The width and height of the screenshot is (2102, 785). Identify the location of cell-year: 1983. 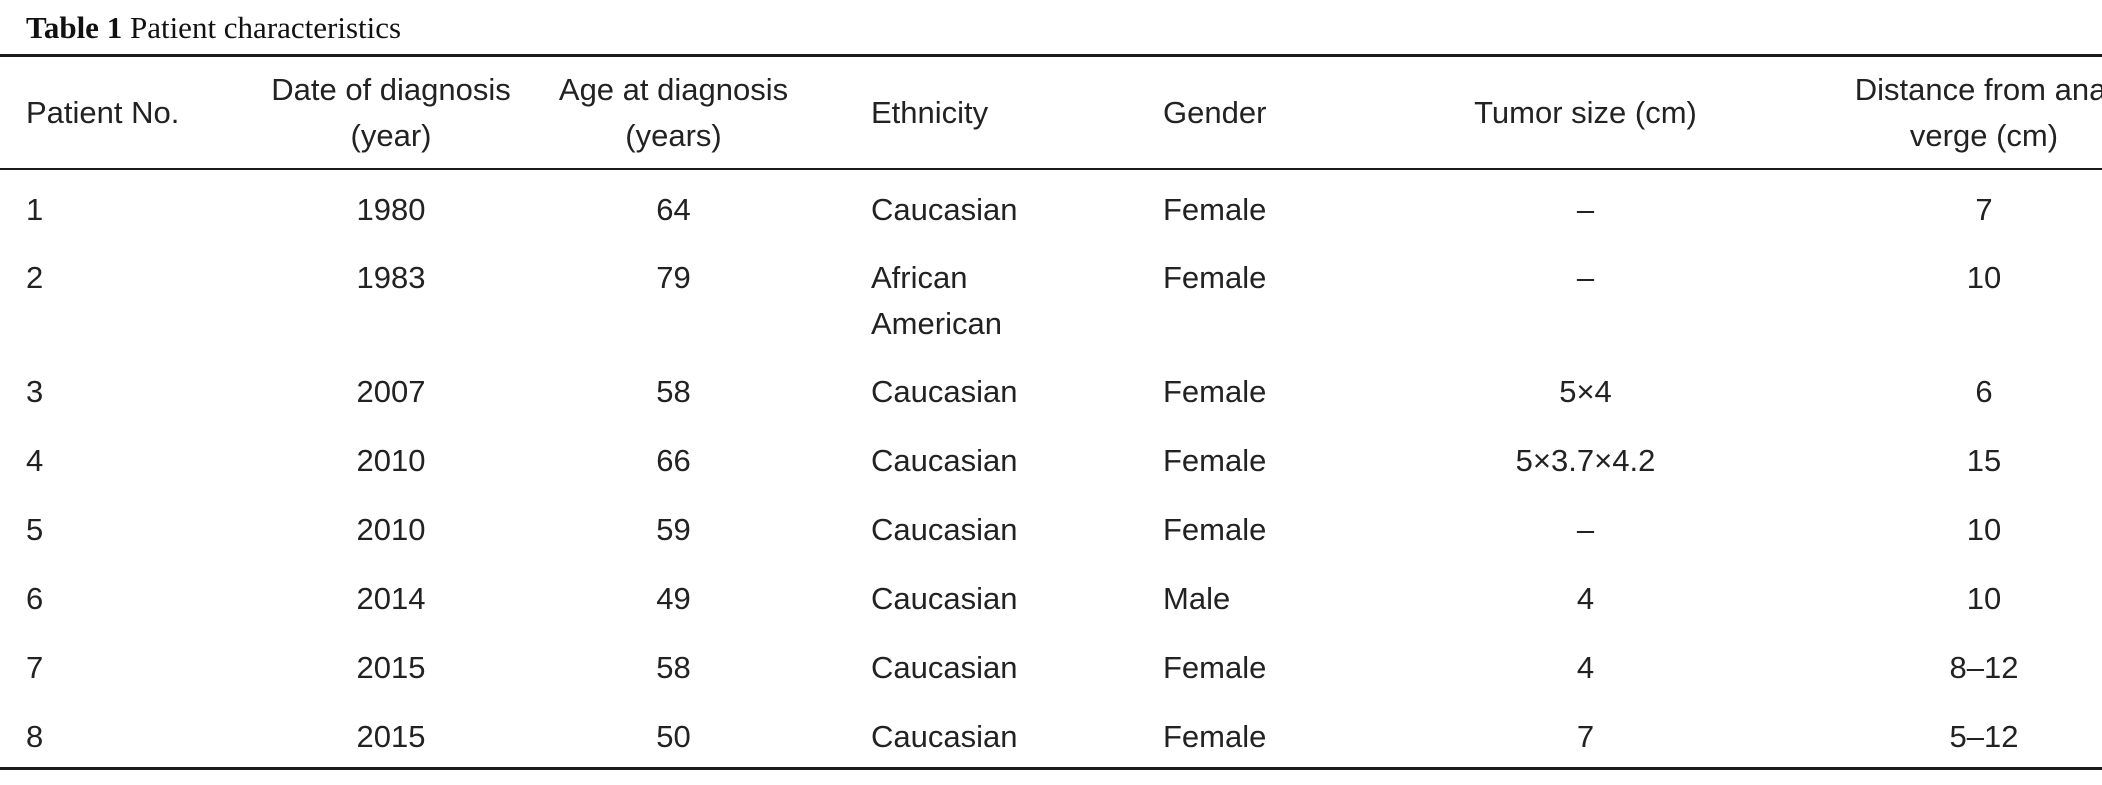
(391, 277).